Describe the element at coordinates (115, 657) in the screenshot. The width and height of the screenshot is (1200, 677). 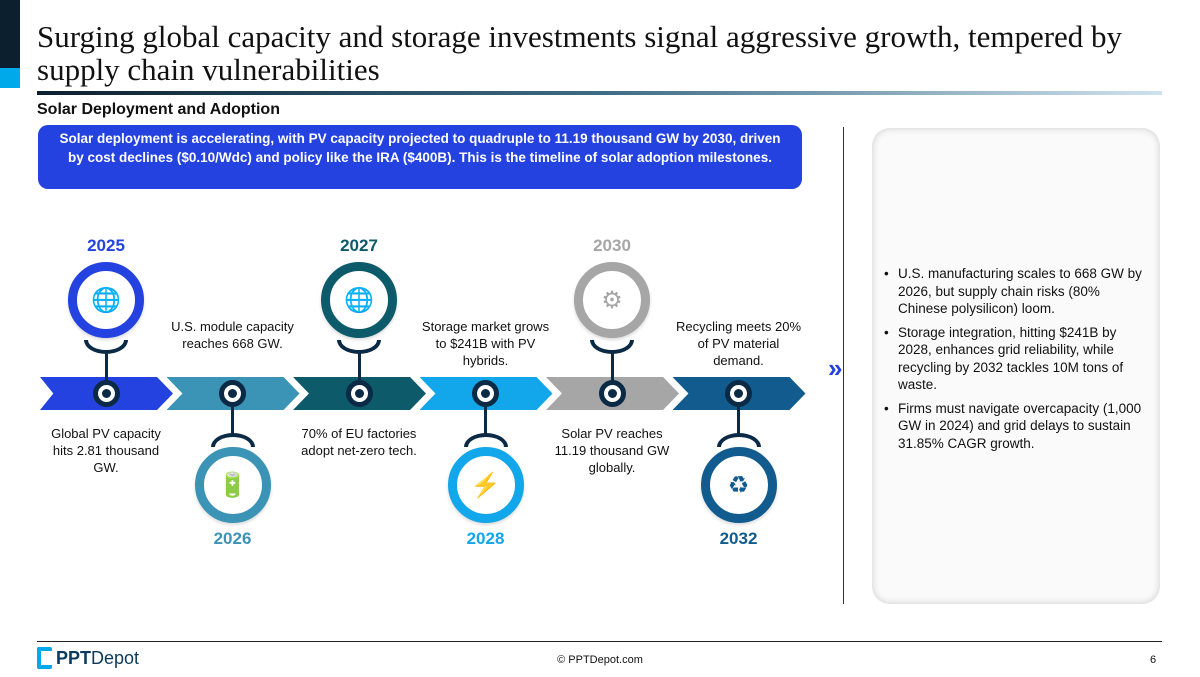
I see `logo-text-light: Depot` at that location.